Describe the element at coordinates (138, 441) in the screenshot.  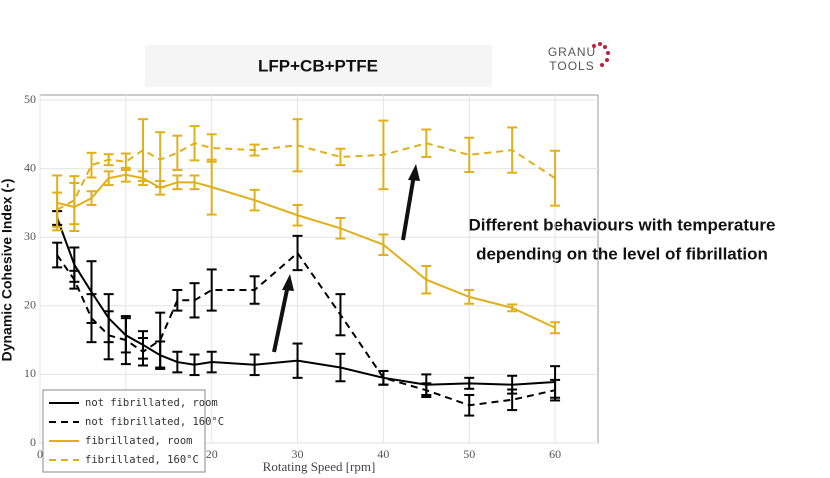
I see `legend-label: fibrillated, room` at that location.